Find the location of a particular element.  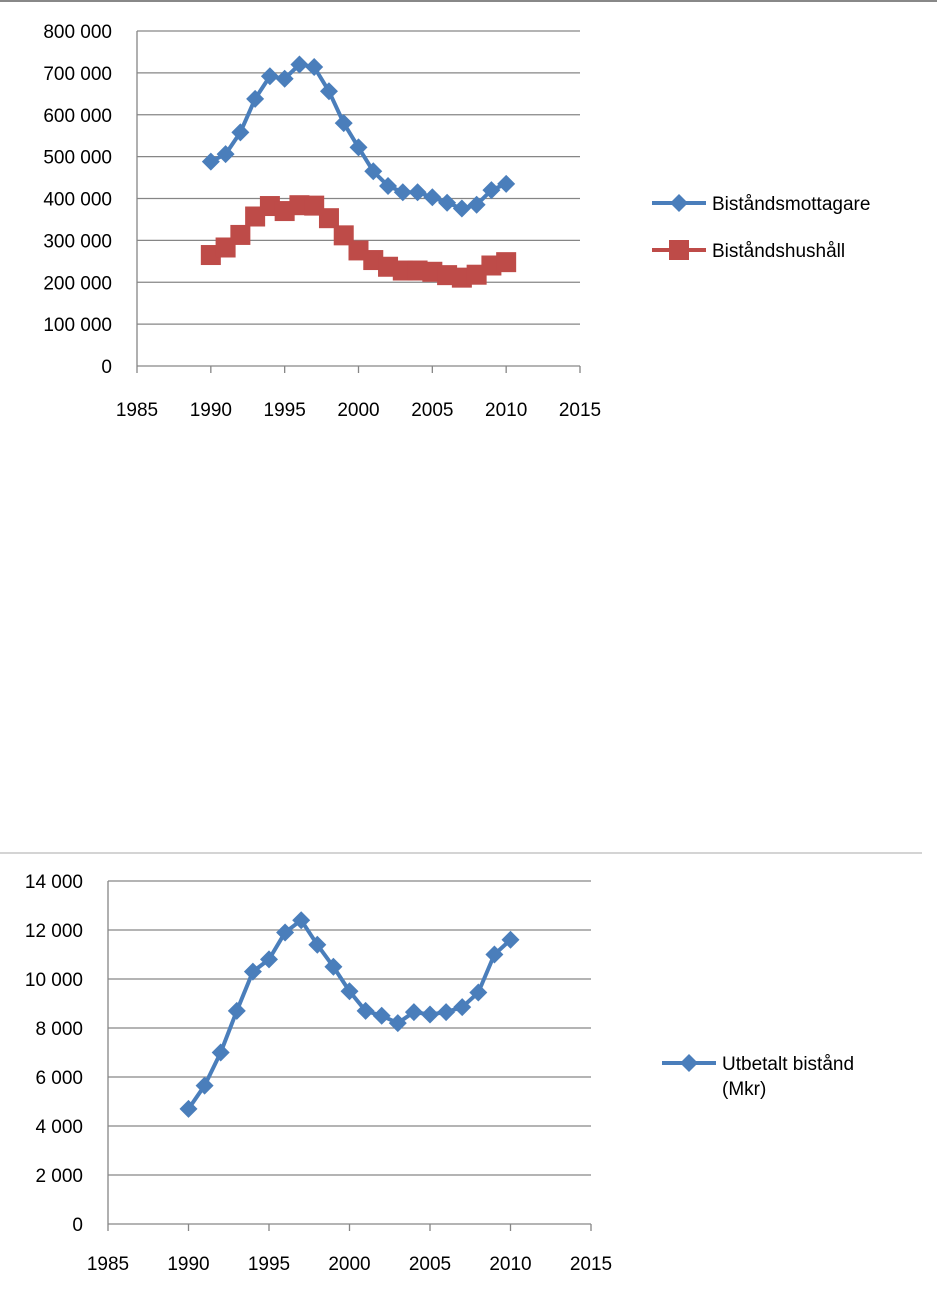

y-tick-label: 700 000 is located at coordinates (77, 74).